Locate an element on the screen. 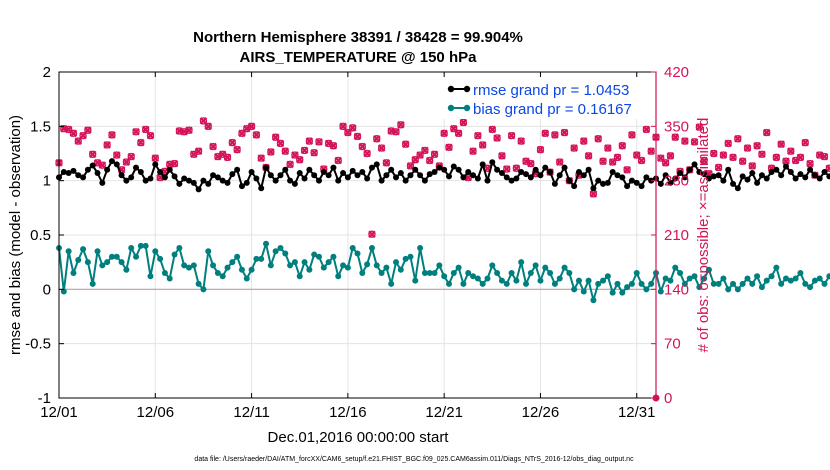 This screenshot has width=830, height=470. y-tick-label: 1 is located at coordinates (47, 181).